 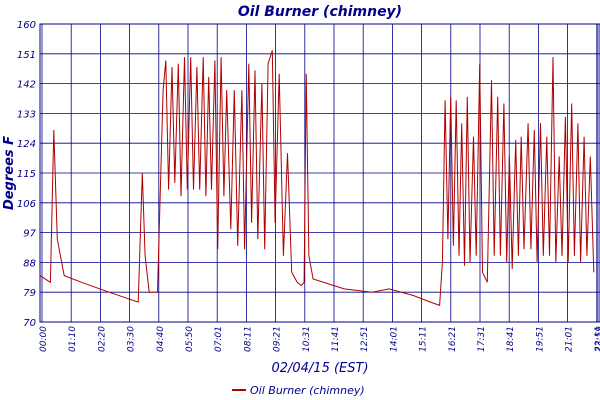 I want to click on y-tick-label: 97, so click(x=29, y=234).